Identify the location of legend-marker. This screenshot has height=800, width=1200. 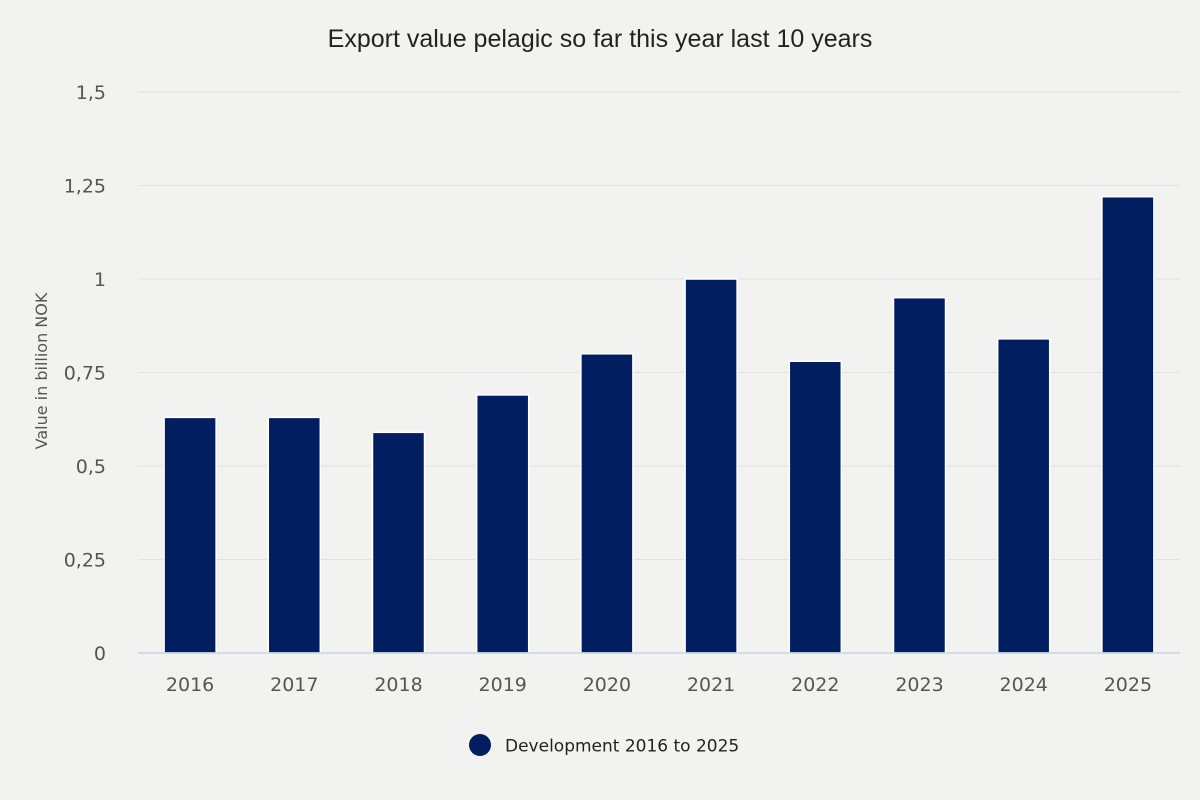
(480, 745).